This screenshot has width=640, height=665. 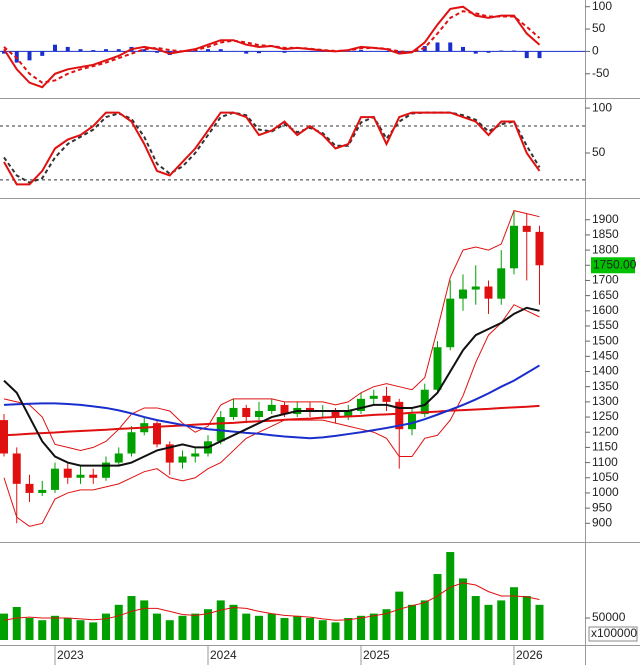 I want to click on y-tick-label: 1850, so click(x=605, y=234).